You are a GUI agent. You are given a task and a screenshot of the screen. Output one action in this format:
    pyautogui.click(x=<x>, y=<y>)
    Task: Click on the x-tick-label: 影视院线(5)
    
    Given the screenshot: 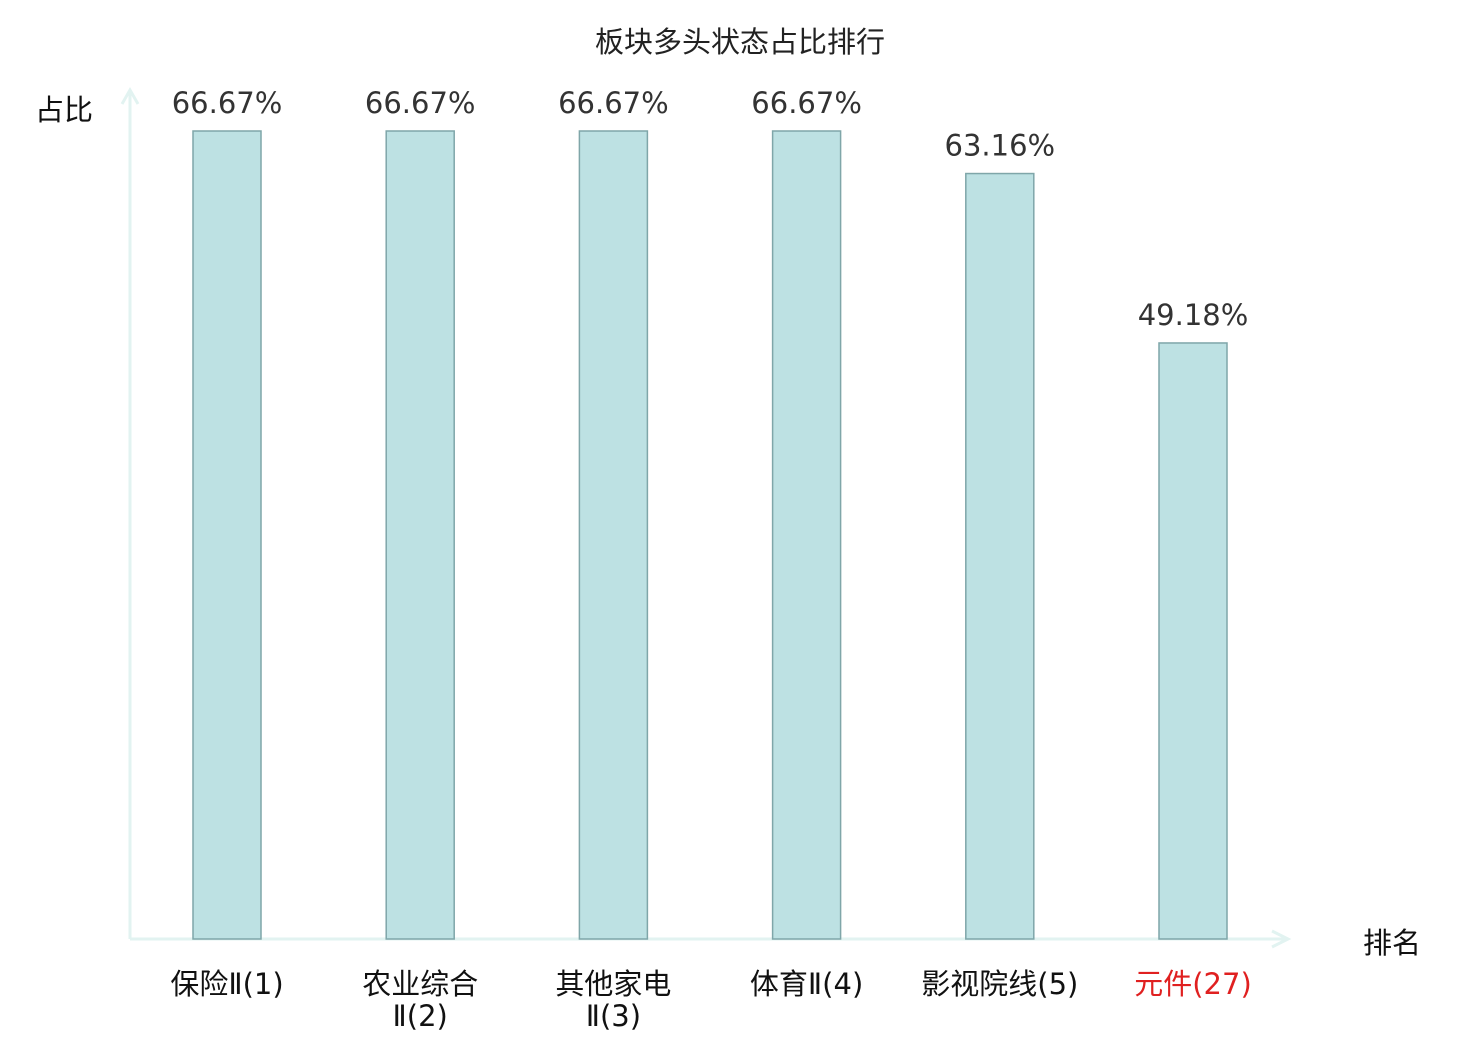 What is the action you would take?
    pyautogui.click(x=999, y=984)
    